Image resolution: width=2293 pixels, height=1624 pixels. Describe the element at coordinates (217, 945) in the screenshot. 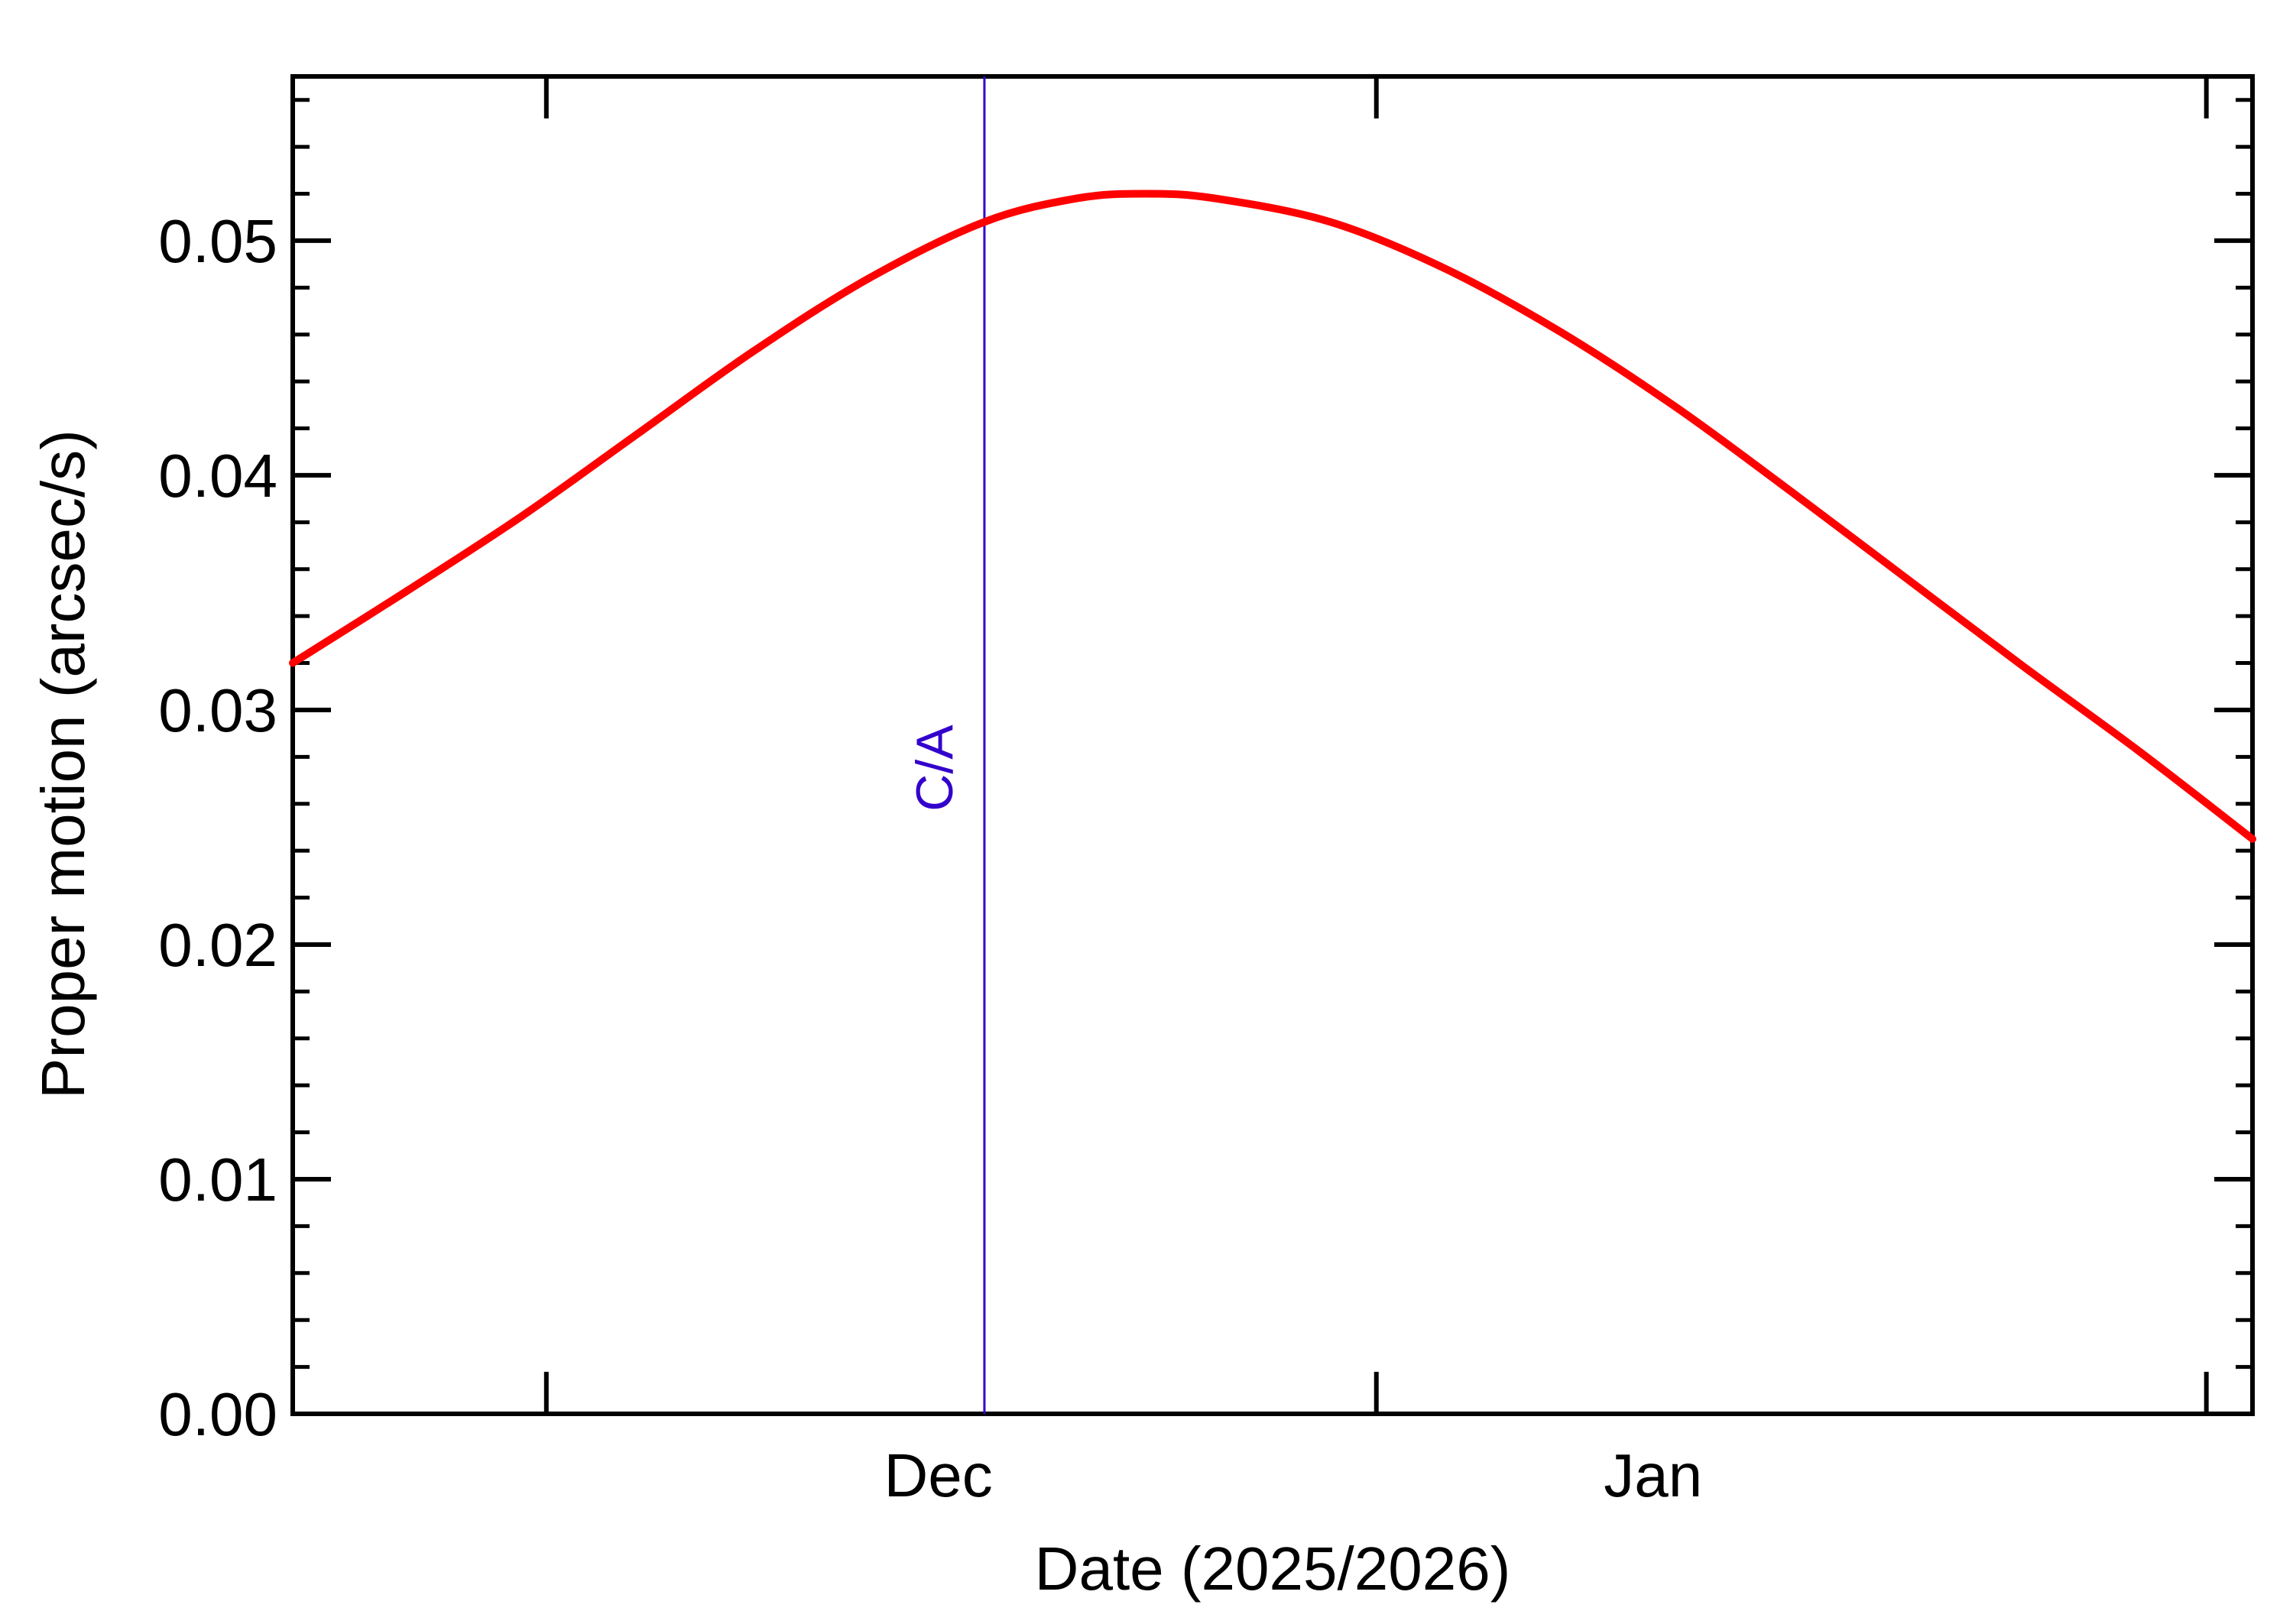

I see `y-tick-label: 0.02` at that location.